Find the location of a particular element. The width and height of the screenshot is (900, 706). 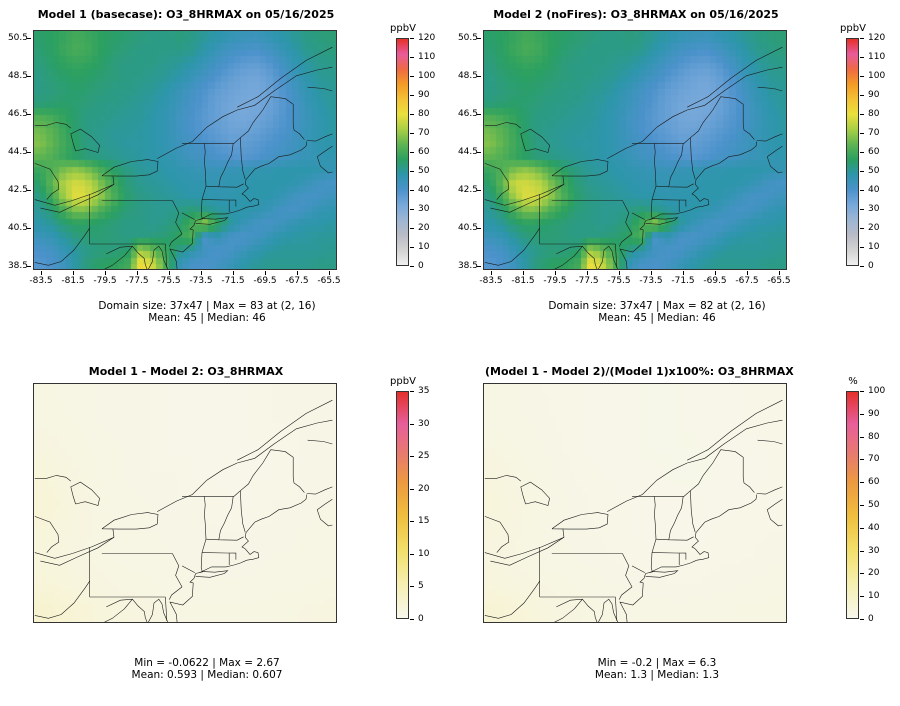

stats-line-1: Min = -0.0622 | Max = 2.67 is located at coordinates (207, 663).